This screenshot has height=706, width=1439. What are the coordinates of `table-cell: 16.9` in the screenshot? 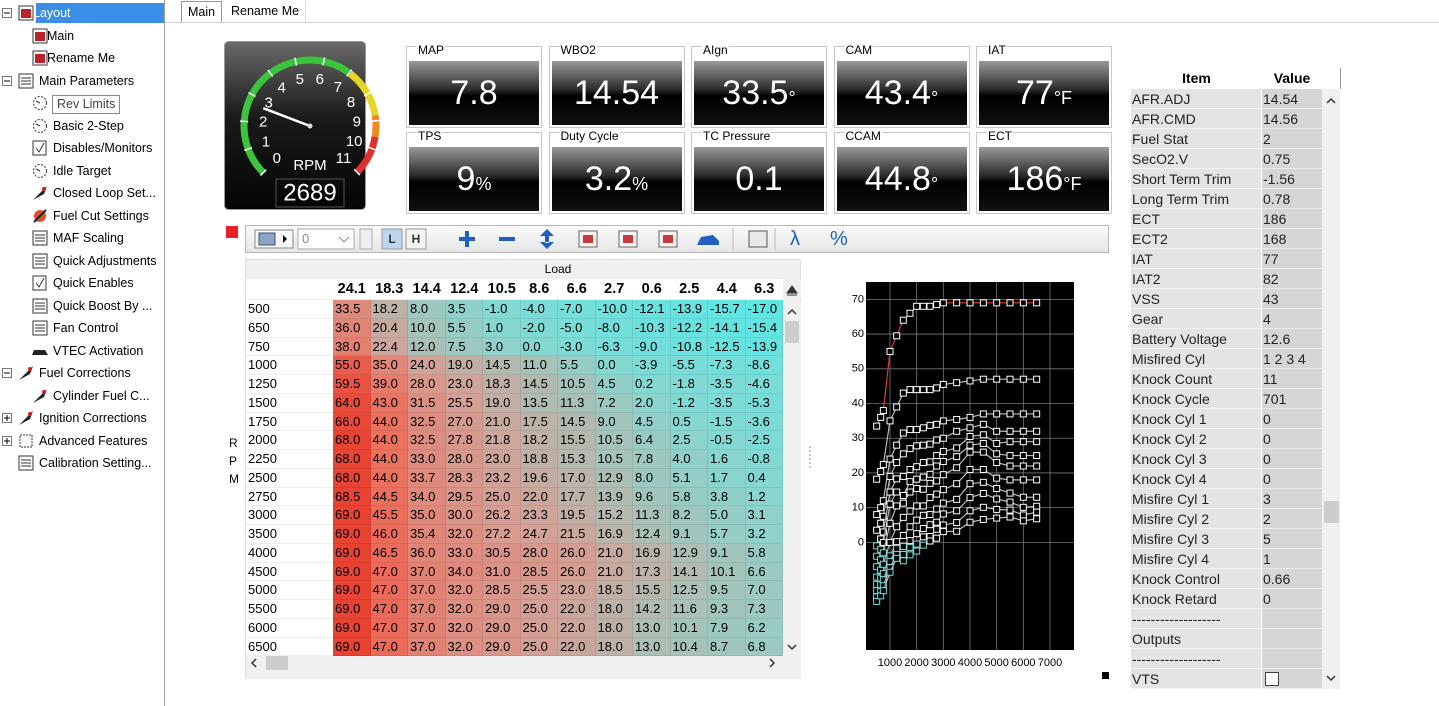 It's located at (652, 553).